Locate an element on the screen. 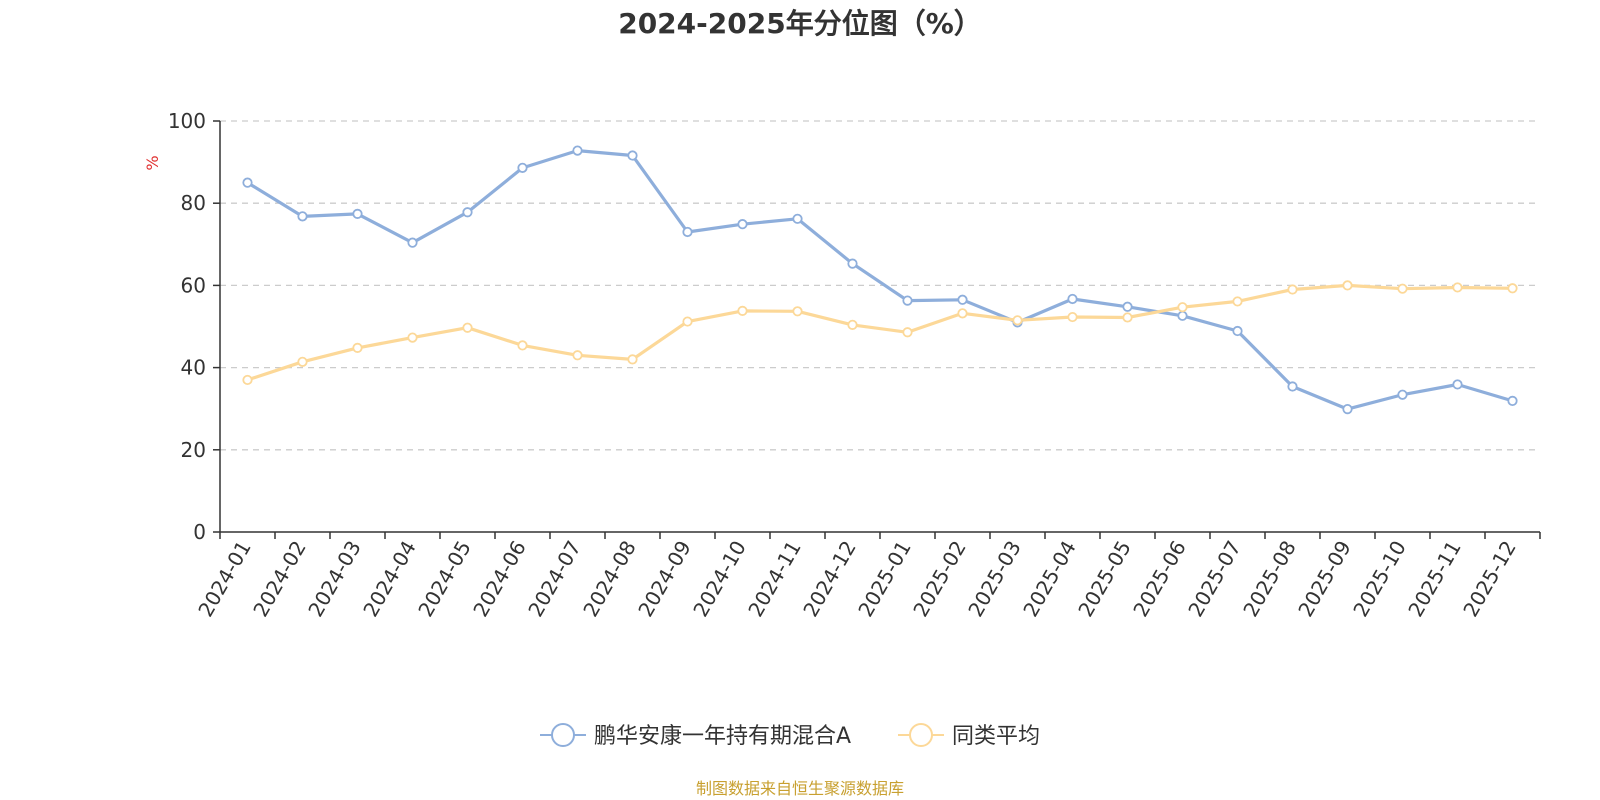 This screenshot has height=800, width=1600. x-tick-label: 2025-01 is located at coordinates (884, 579).